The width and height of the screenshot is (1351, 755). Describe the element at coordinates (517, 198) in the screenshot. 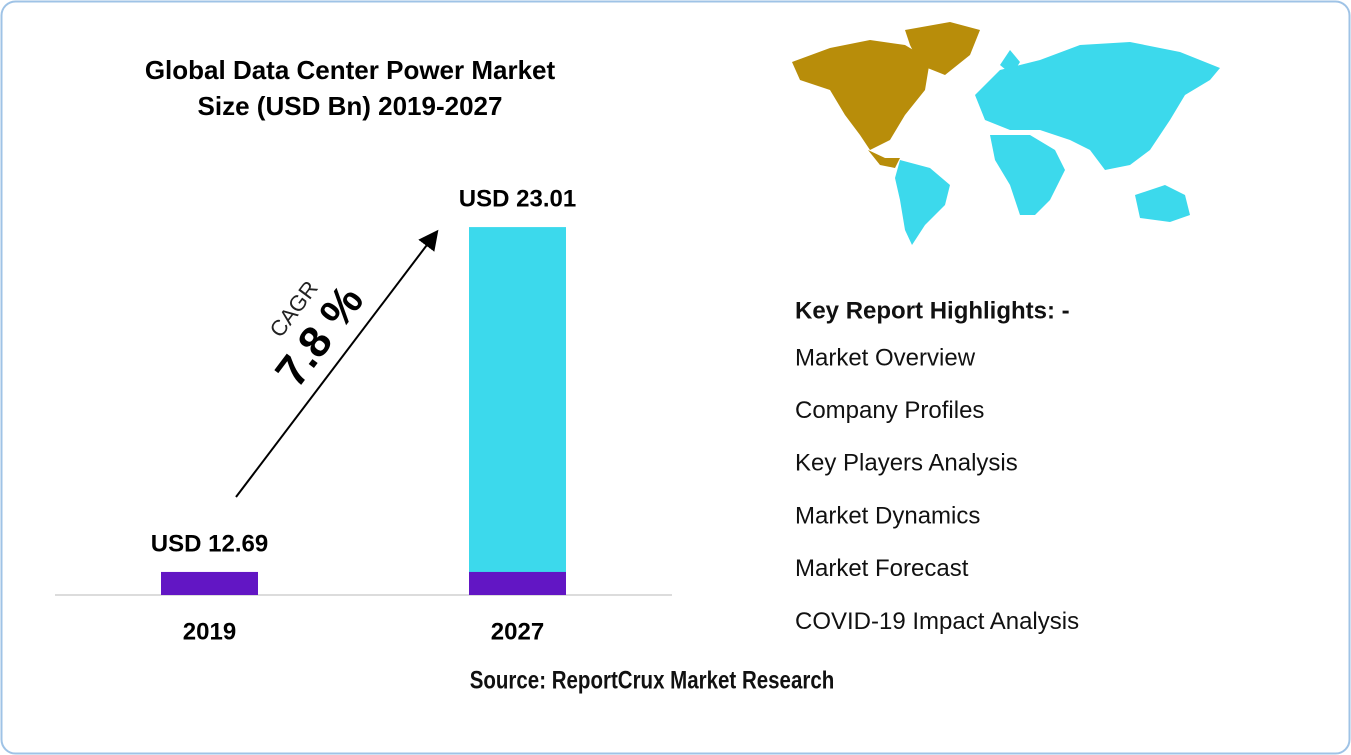

I see `value-label: USD 23.01` at that location.